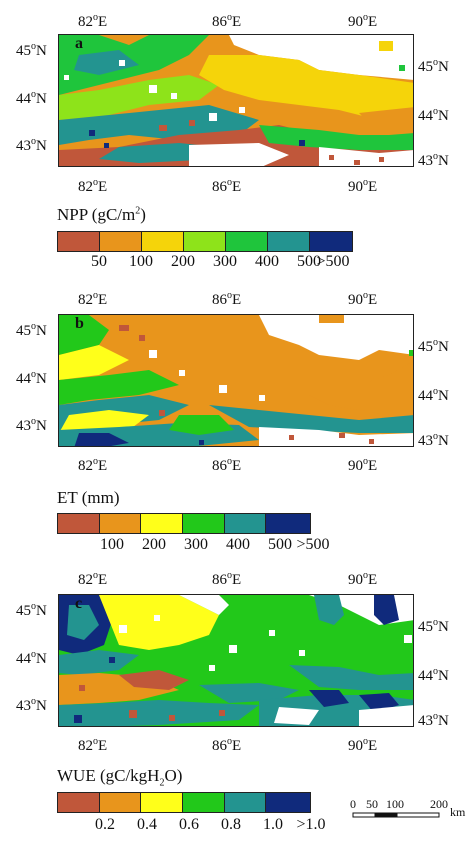 The width and height of the screenshot is (474, 843). Describe the element at coordinates (236, 100) in the screenshot. I see `npp-map: a` at that location.